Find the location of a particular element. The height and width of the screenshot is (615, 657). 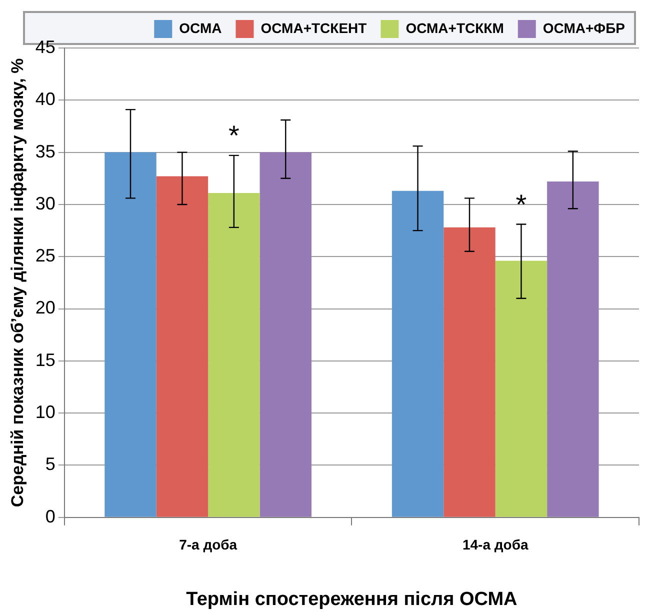

y-tick-label: 35 is located at coordinates (45, 151).